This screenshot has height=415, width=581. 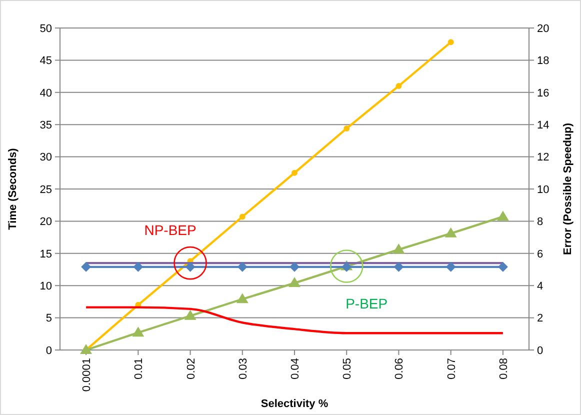 I want to click on y2-axis-title: Error (Possible Speedup), so click(x=568, y=189).